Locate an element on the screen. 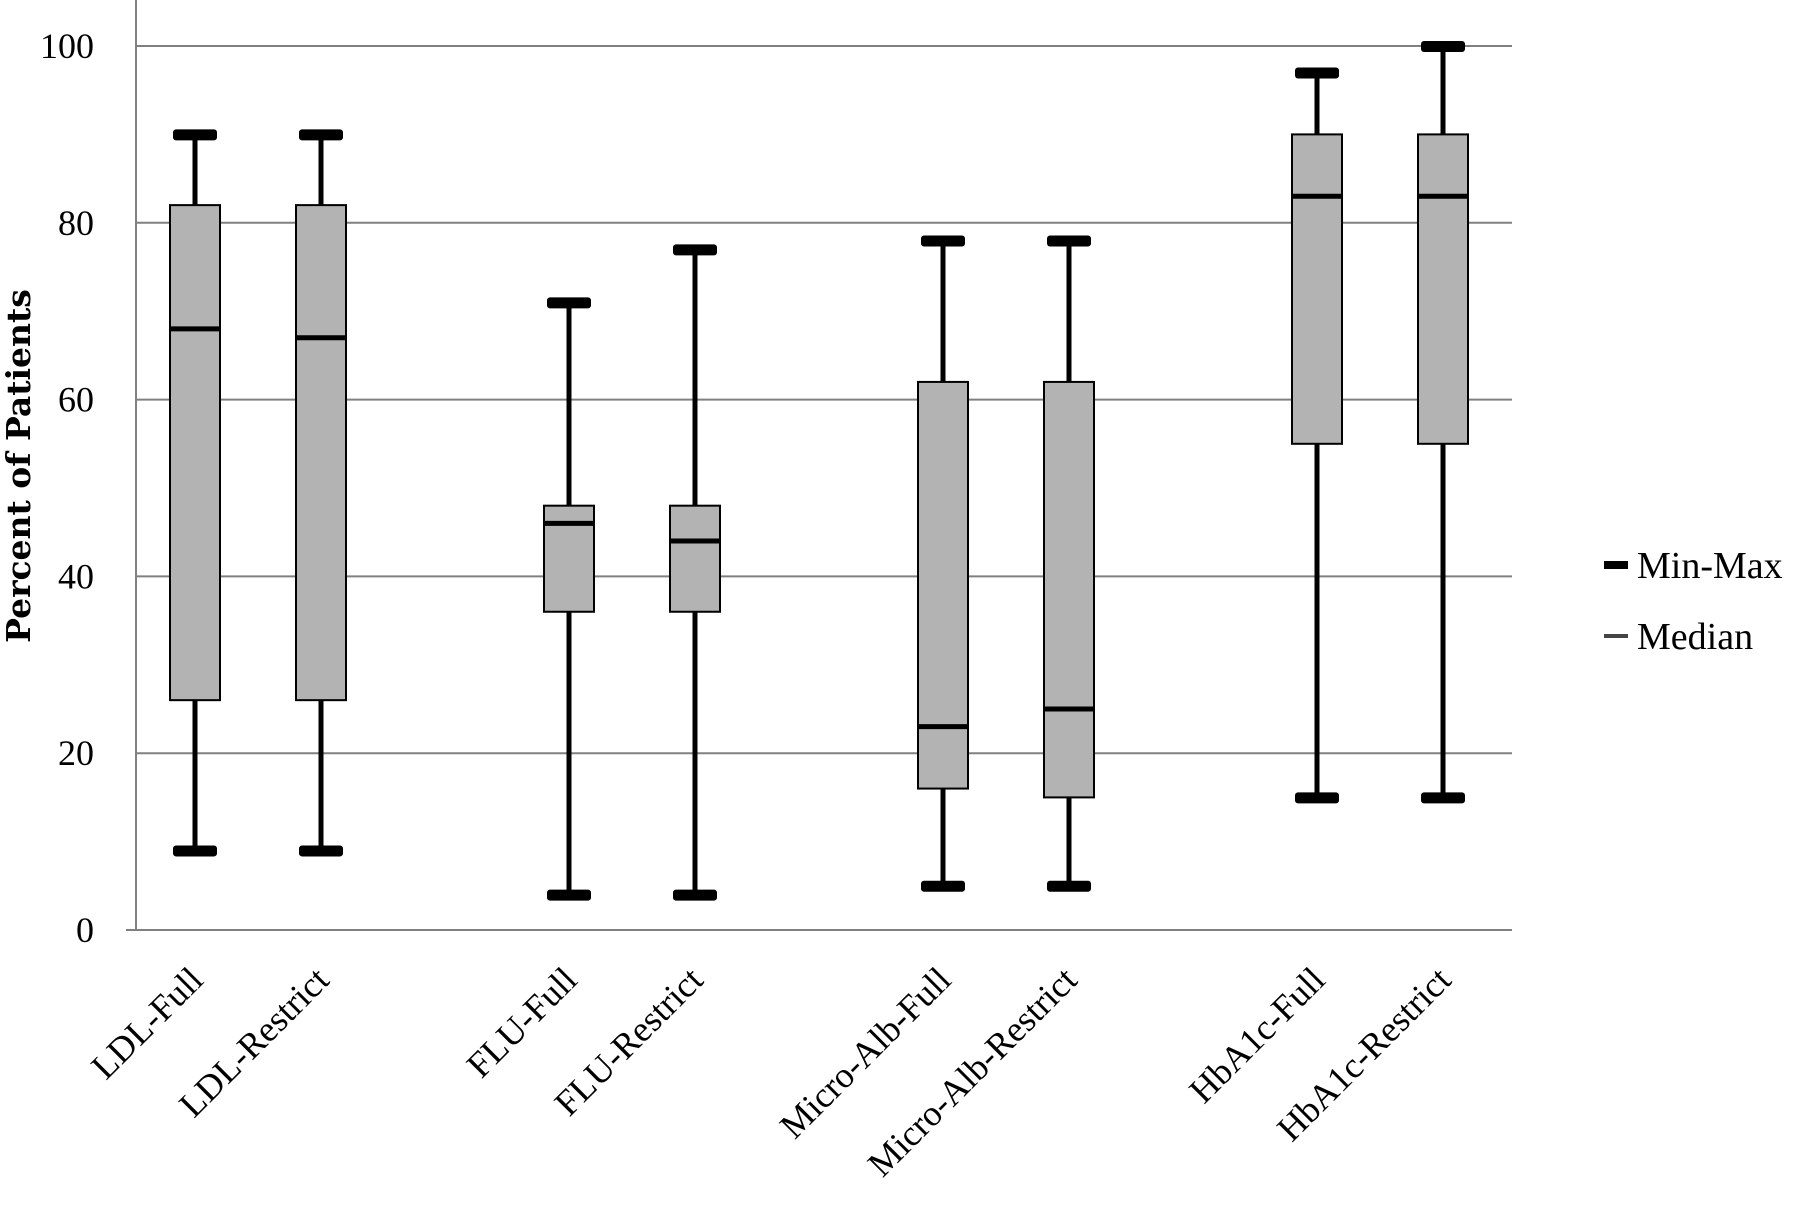 The image size is (1800, 1226). x-tick-label: FLU-Full is located at coordinates (522, 1022).